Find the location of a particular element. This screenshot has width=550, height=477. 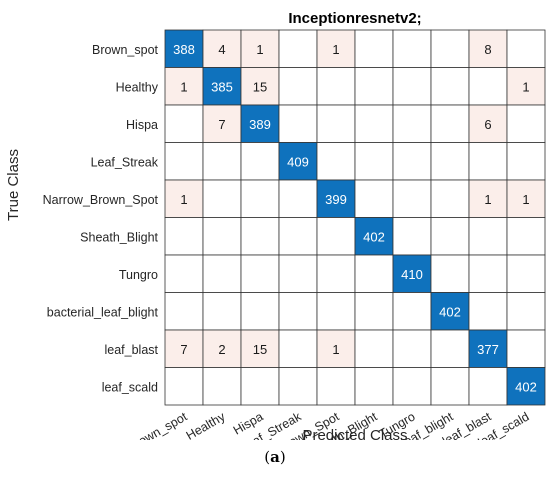

cell-value-label: 2 is located at coordinates (221, 349).